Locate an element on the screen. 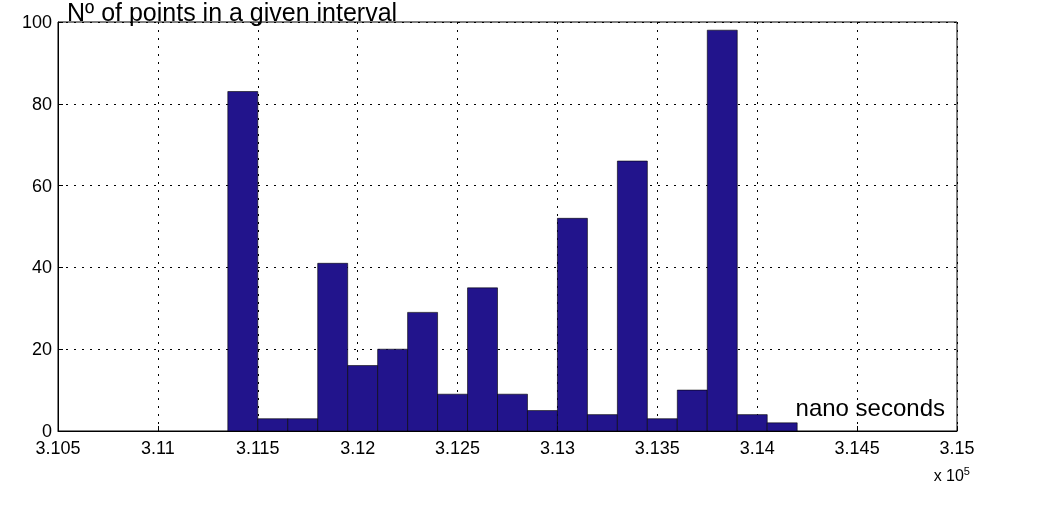 This screenshot has height=505, width=1044. x-tick-label: 3.115 is located at coordinates (257, 448).